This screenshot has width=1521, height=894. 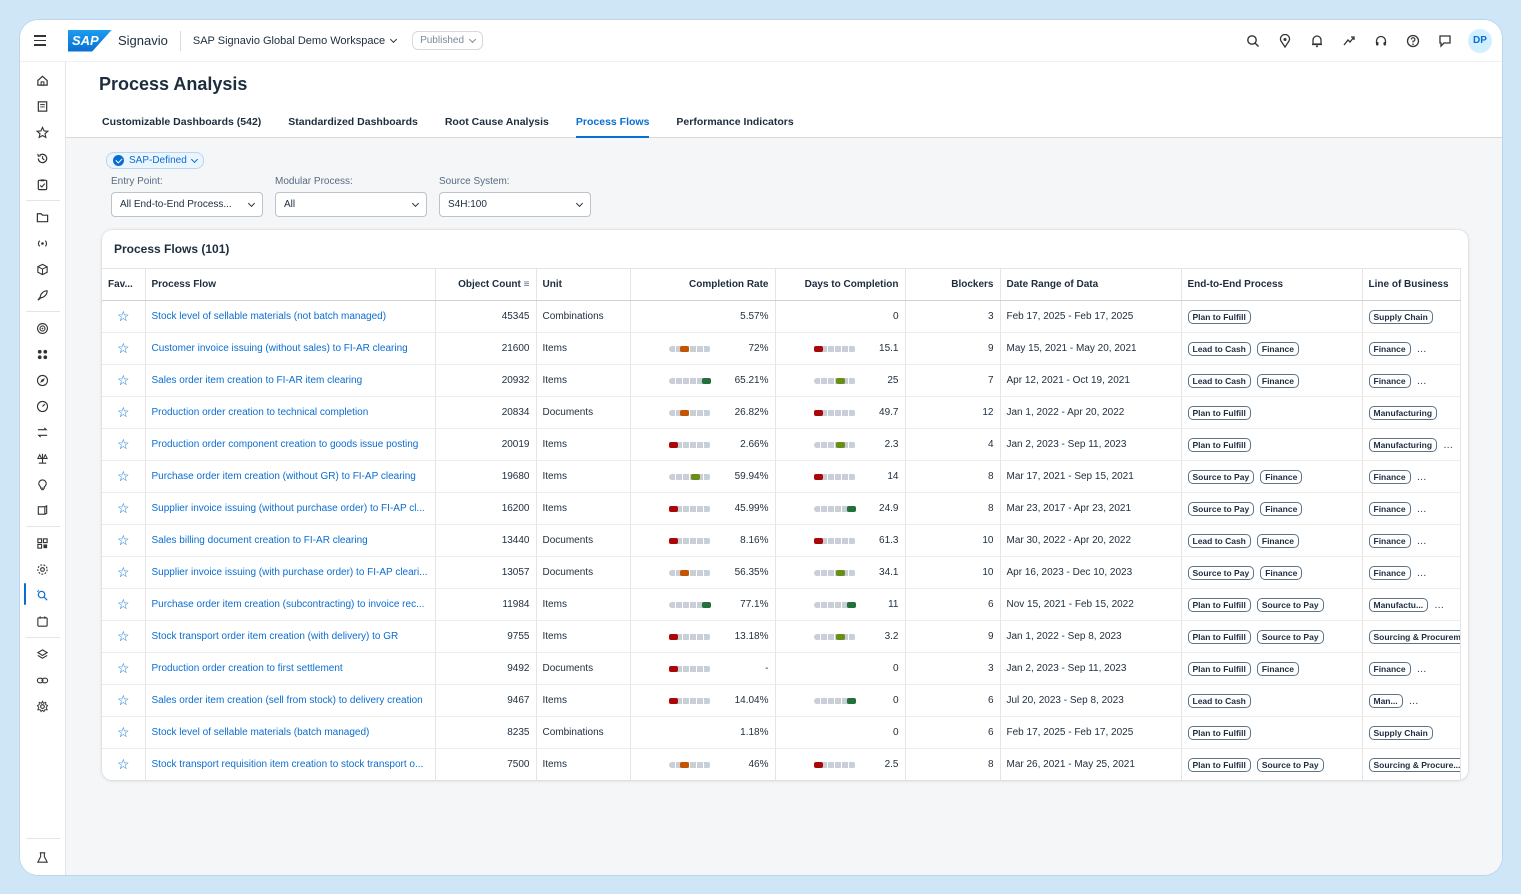 What do you see at coordinates (42, 680) in the screenshot?
I see `link-icon` at bounding box center [42, 680].